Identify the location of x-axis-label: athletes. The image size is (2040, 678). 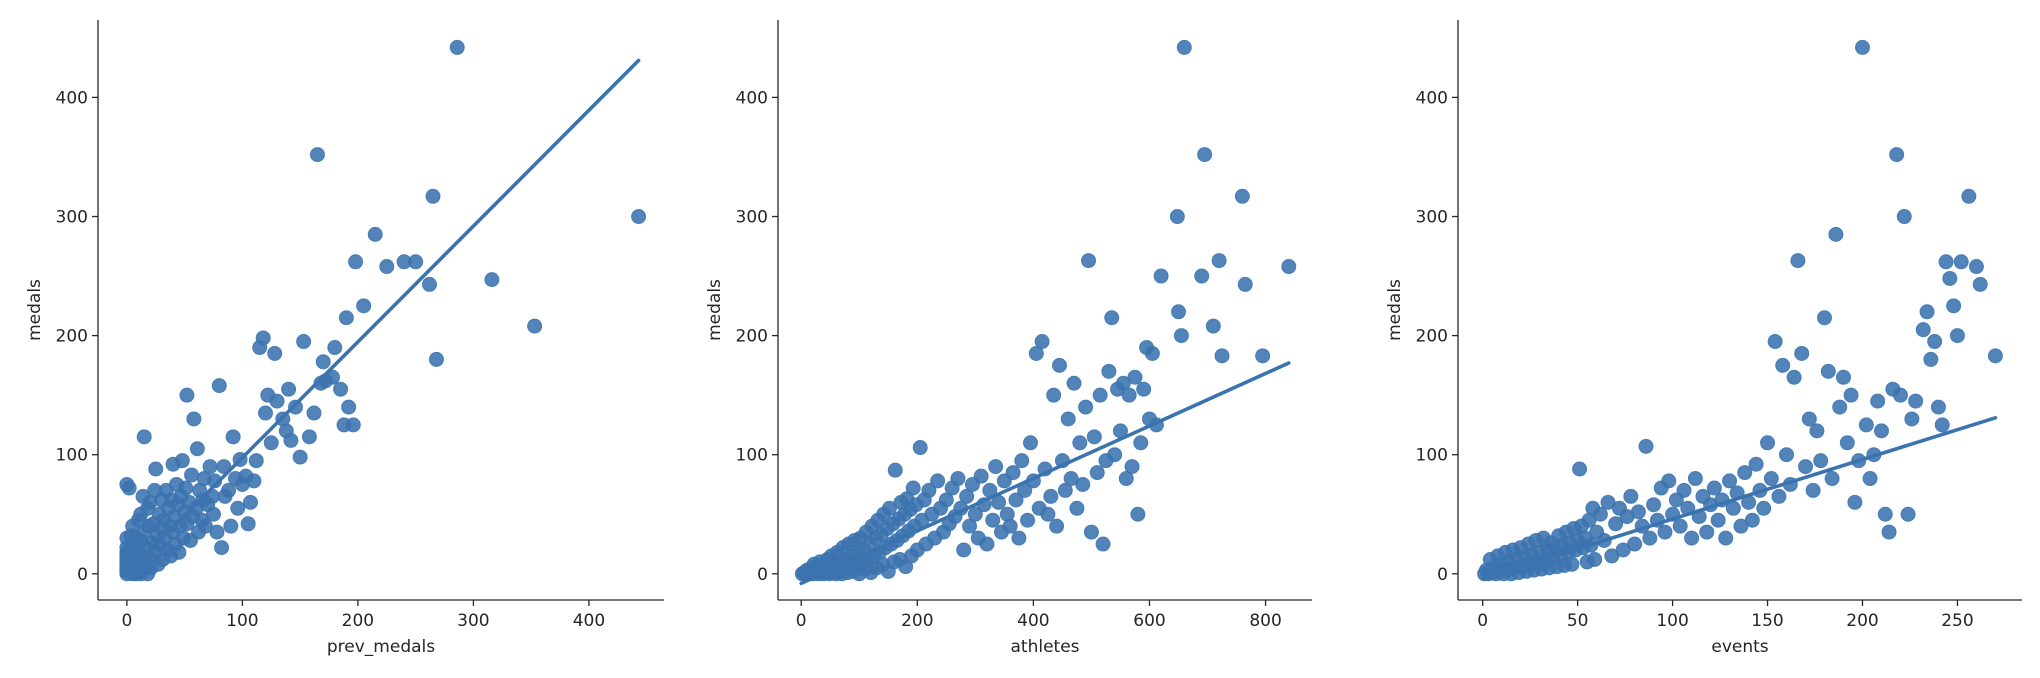
(1044, 647).